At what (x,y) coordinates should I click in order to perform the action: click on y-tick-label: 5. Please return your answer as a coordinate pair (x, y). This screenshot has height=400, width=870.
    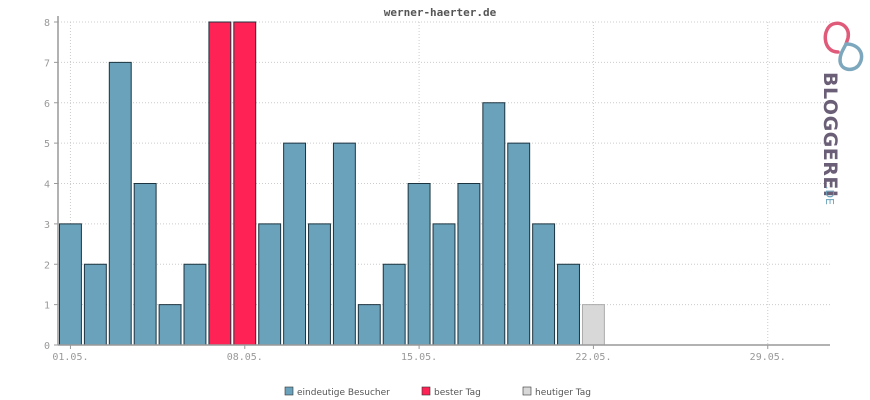
    Looking at the image, I should click on (47, 144).